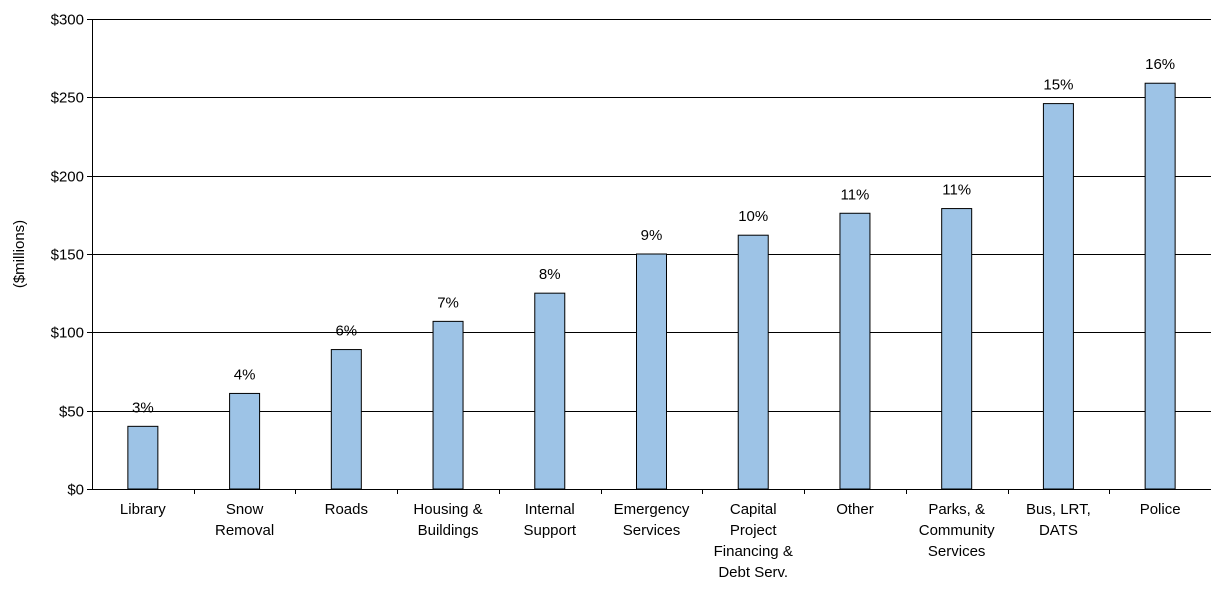 This screenshot has height=593, width=1212. I want to click on x-category-label-line: Support, so click(549, 530).